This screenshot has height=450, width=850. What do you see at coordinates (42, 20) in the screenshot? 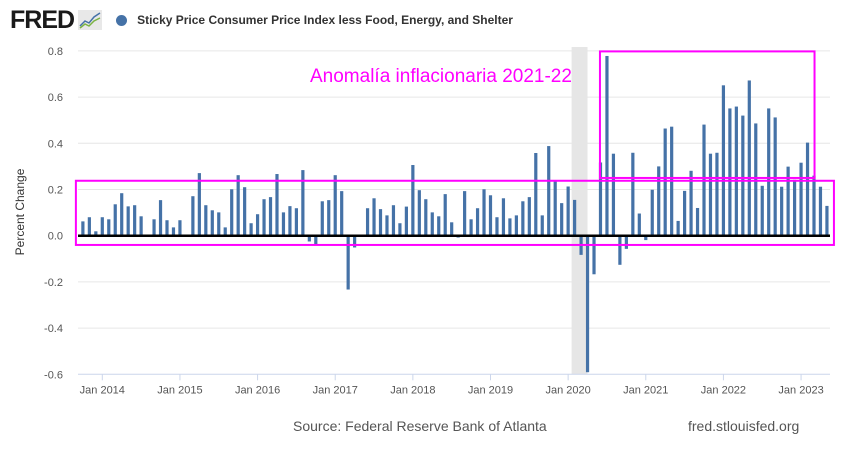
I see `fred-logo: FRED` at bounding box center [42, 20].